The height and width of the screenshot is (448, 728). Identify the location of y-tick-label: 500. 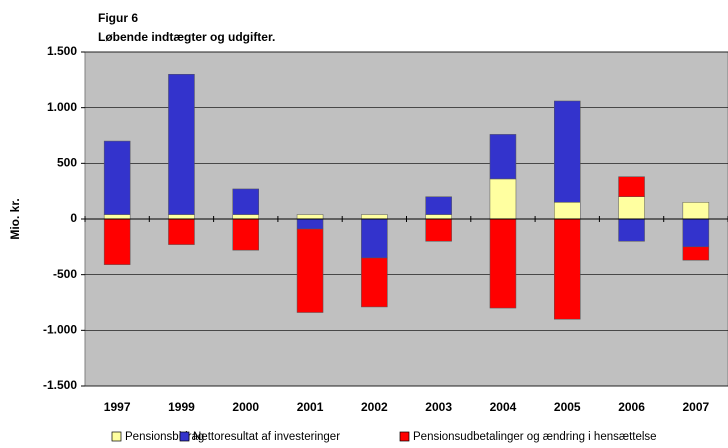
(67, 163).